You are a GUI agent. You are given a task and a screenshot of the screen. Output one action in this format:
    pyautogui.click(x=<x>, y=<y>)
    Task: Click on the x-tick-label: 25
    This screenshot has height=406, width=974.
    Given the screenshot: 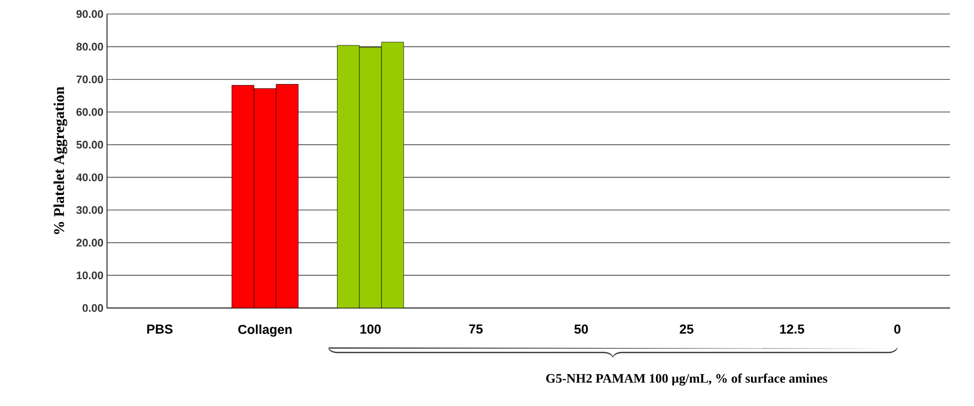 What is the action you would take?
    pyautogui.click(x=687, y=329)
    